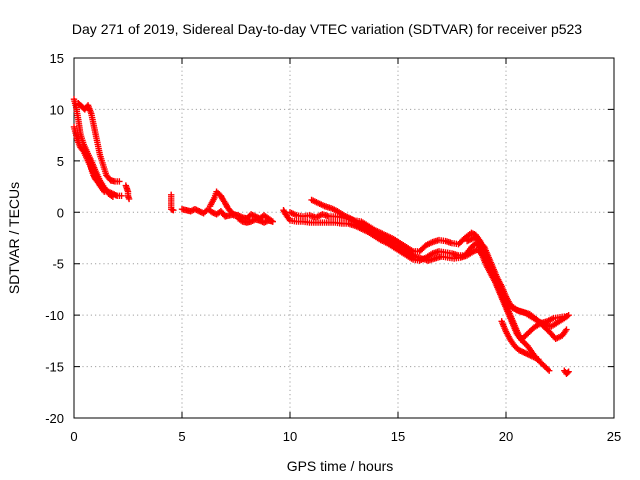 This screenshot has height=480, width=640. Describe the element at coordinates (255, 220) in the screenshot. I see `series-sat-i` at that location.